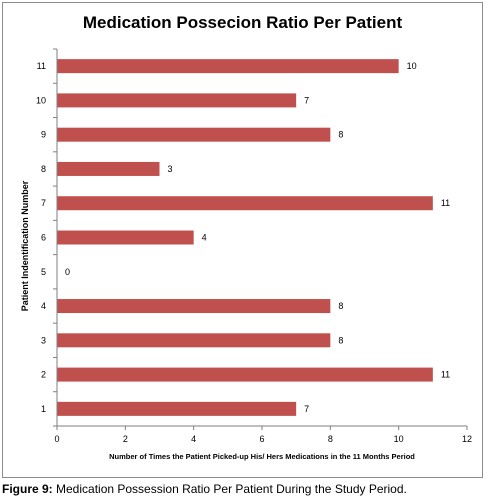 Image resolution: width=489 pixels, height=500 pixels. I want to click on y-tick-label-10: 10, so click(41, 100).